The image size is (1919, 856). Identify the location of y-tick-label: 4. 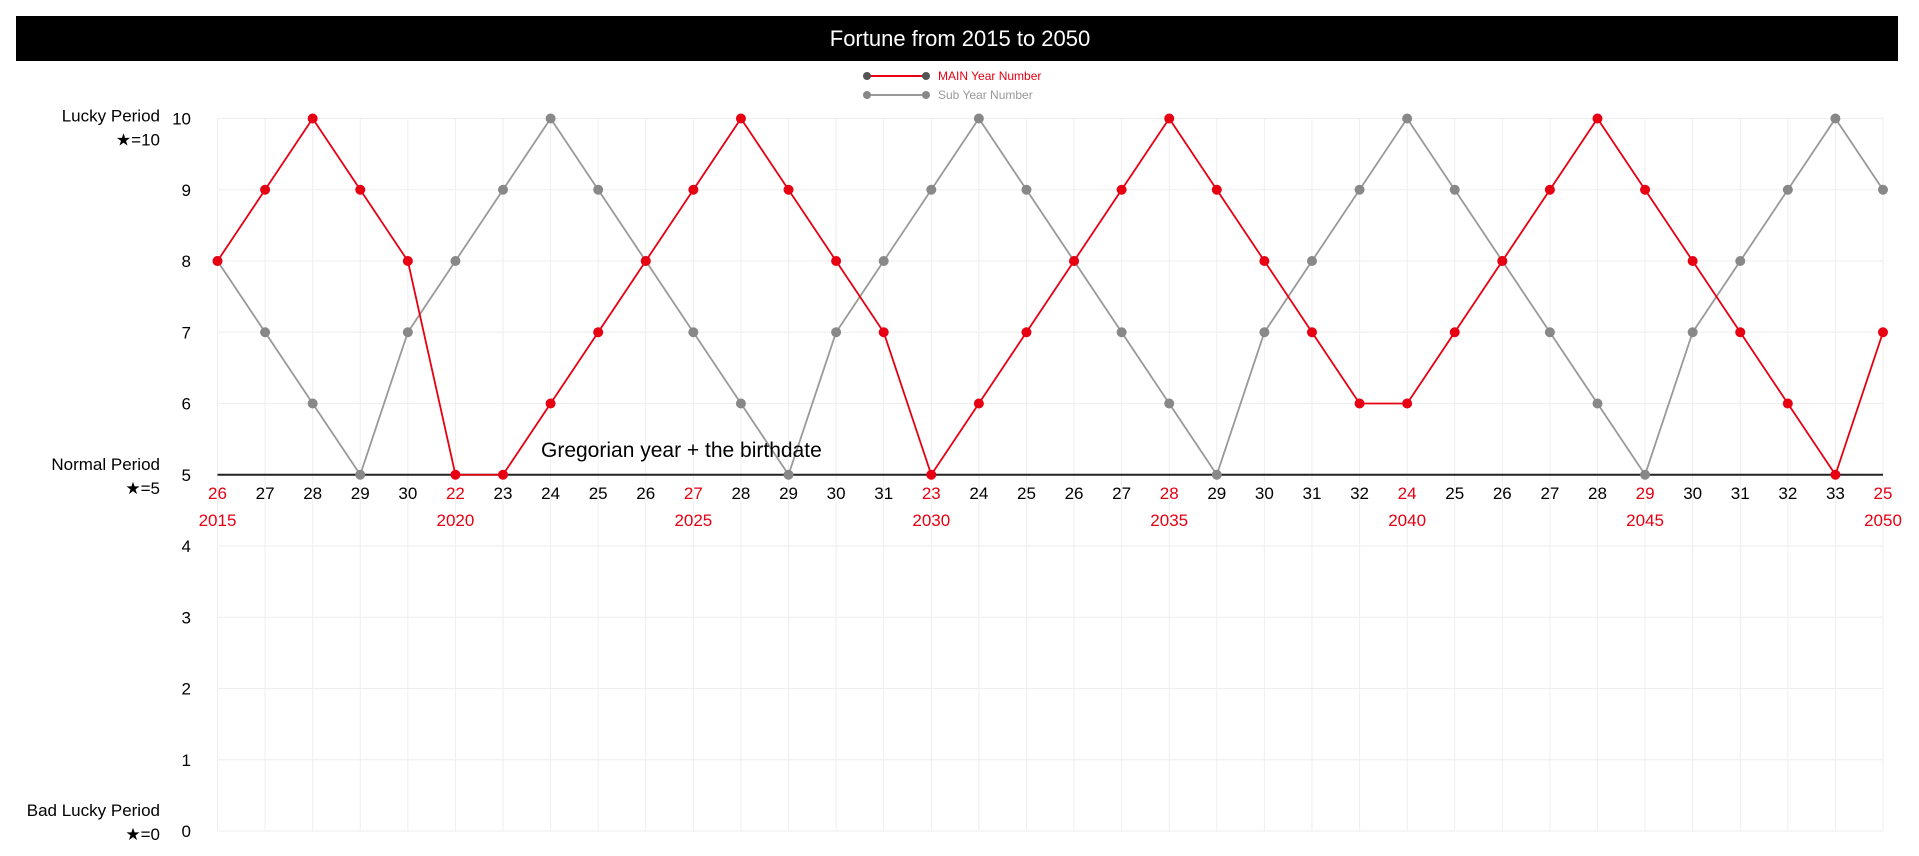
(186, 546).